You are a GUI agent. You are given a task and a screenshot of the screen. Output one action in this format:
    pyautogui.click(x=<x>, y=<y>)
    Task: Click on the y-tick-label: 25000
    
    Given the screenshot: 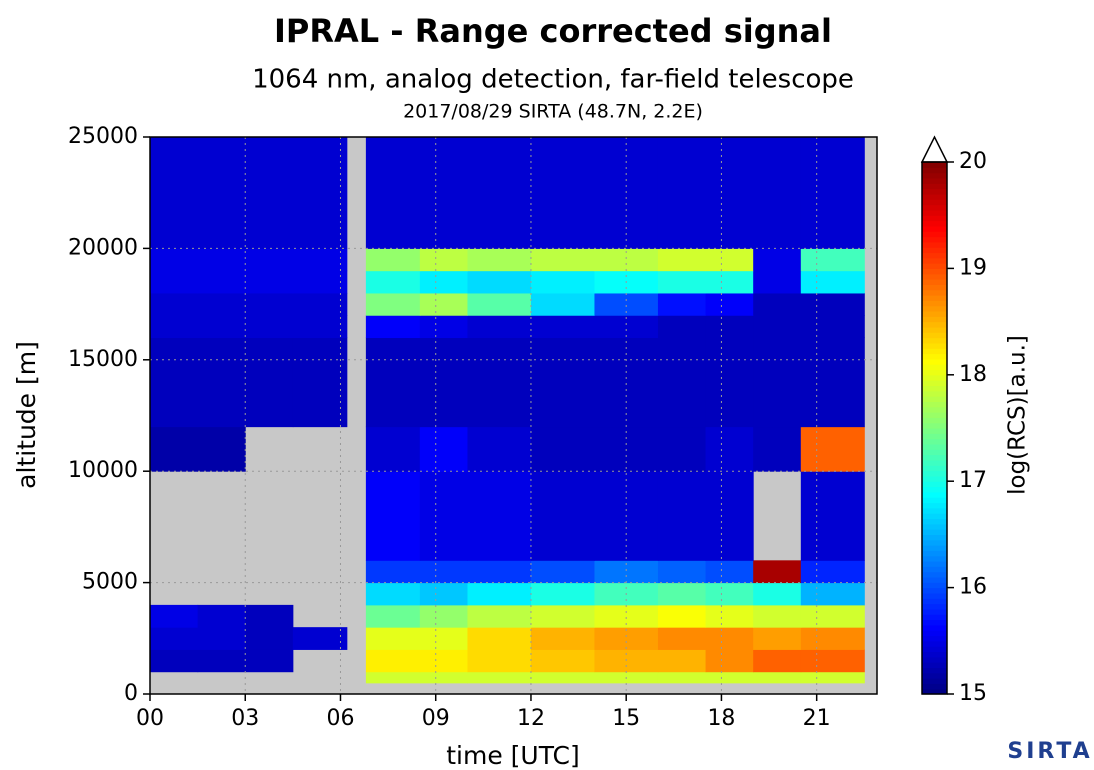 What is the action you would take?
    pyautogui.click(x=103, y=136)
    